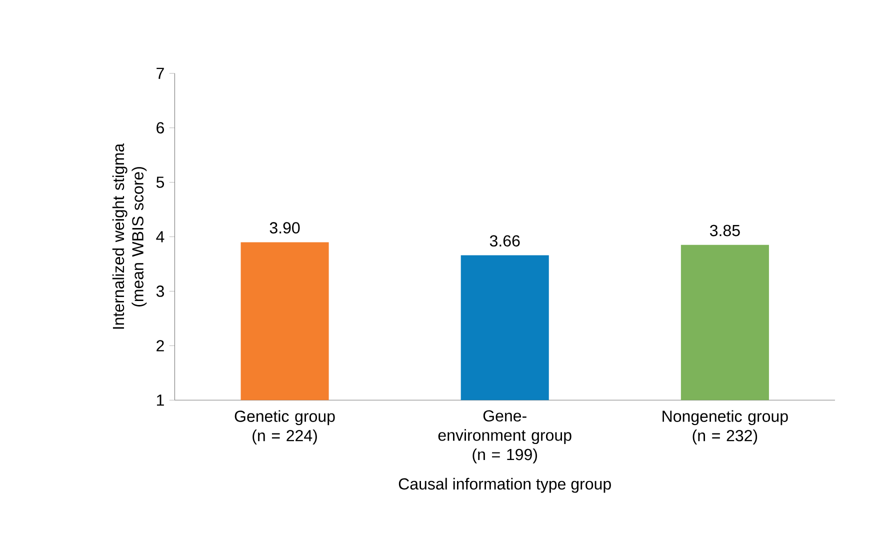 This screenshot has height=536, width=895. Describe the element at coordinates (285, 228) in the screenshot. I see `data-label: 3.90` at that location.